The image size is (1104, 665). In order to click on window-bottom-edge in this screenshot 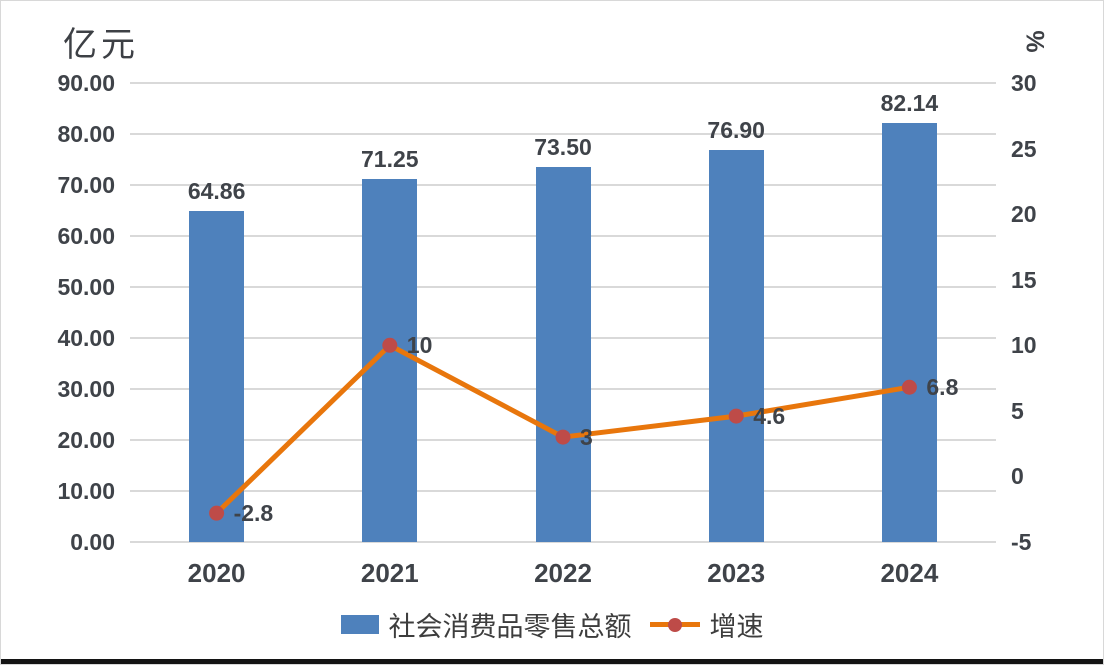, I will do `click(552, 661)`.